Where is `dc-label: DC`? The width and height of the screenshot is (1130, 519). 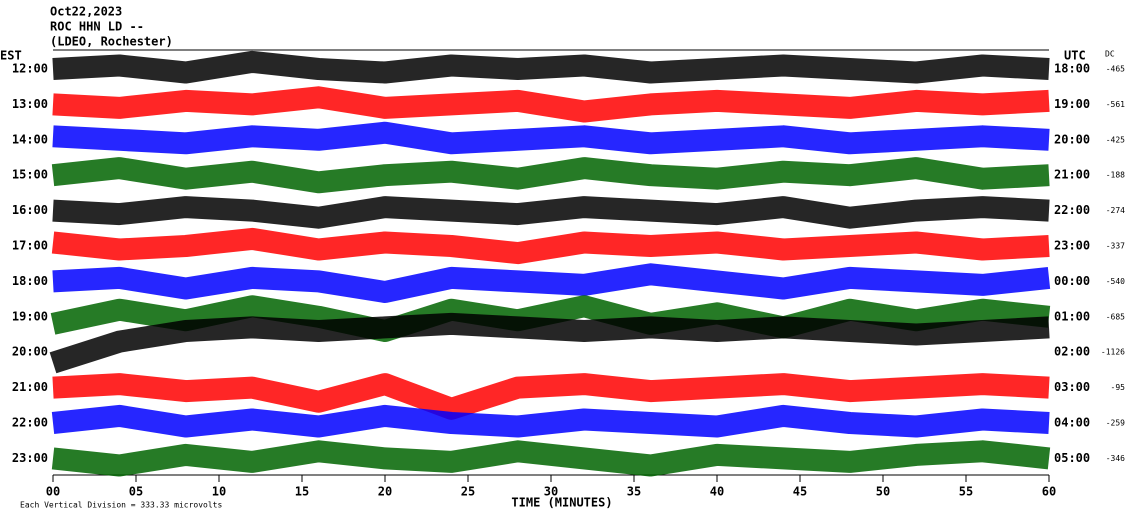 dc-label: DC is located at coordinates (1110, 54).